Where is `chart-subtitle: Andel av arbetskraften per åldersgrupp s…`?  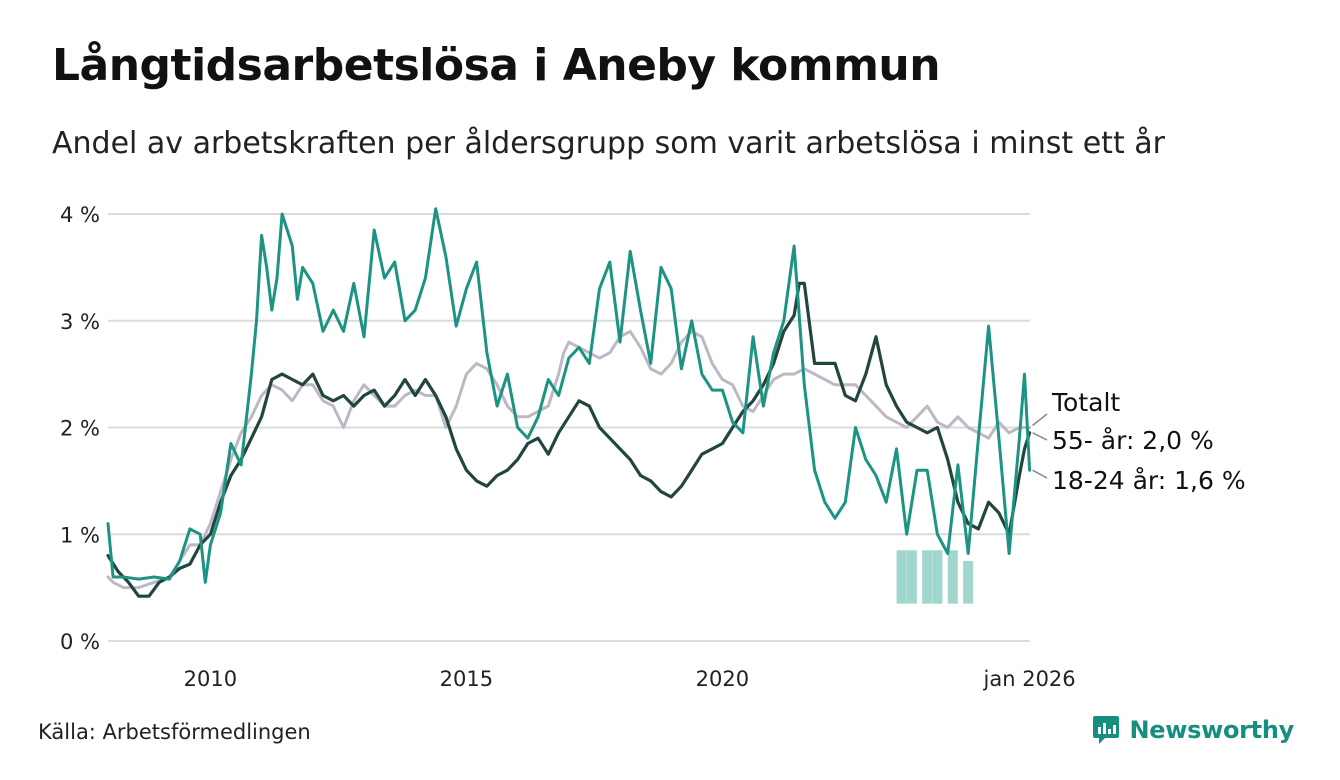
chart-subtitle: Andel av arbetskraften per åldersgrupp s… is located at coordinates (608, 143).